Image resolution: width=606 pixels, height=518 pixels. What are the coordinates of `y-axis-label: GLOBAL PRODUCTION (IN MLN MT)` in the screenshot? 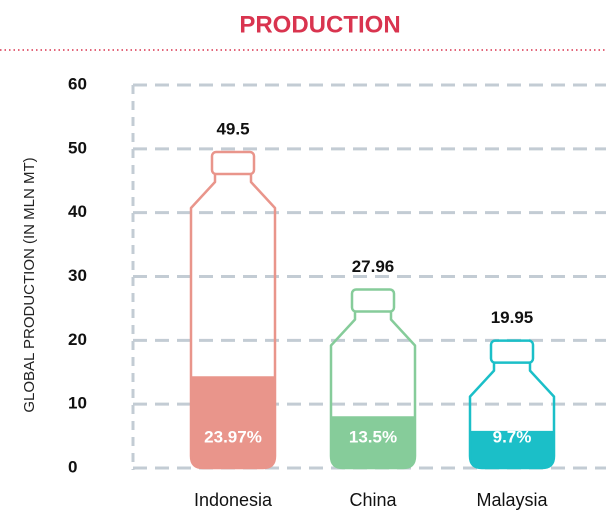 It's located at (29, 284).